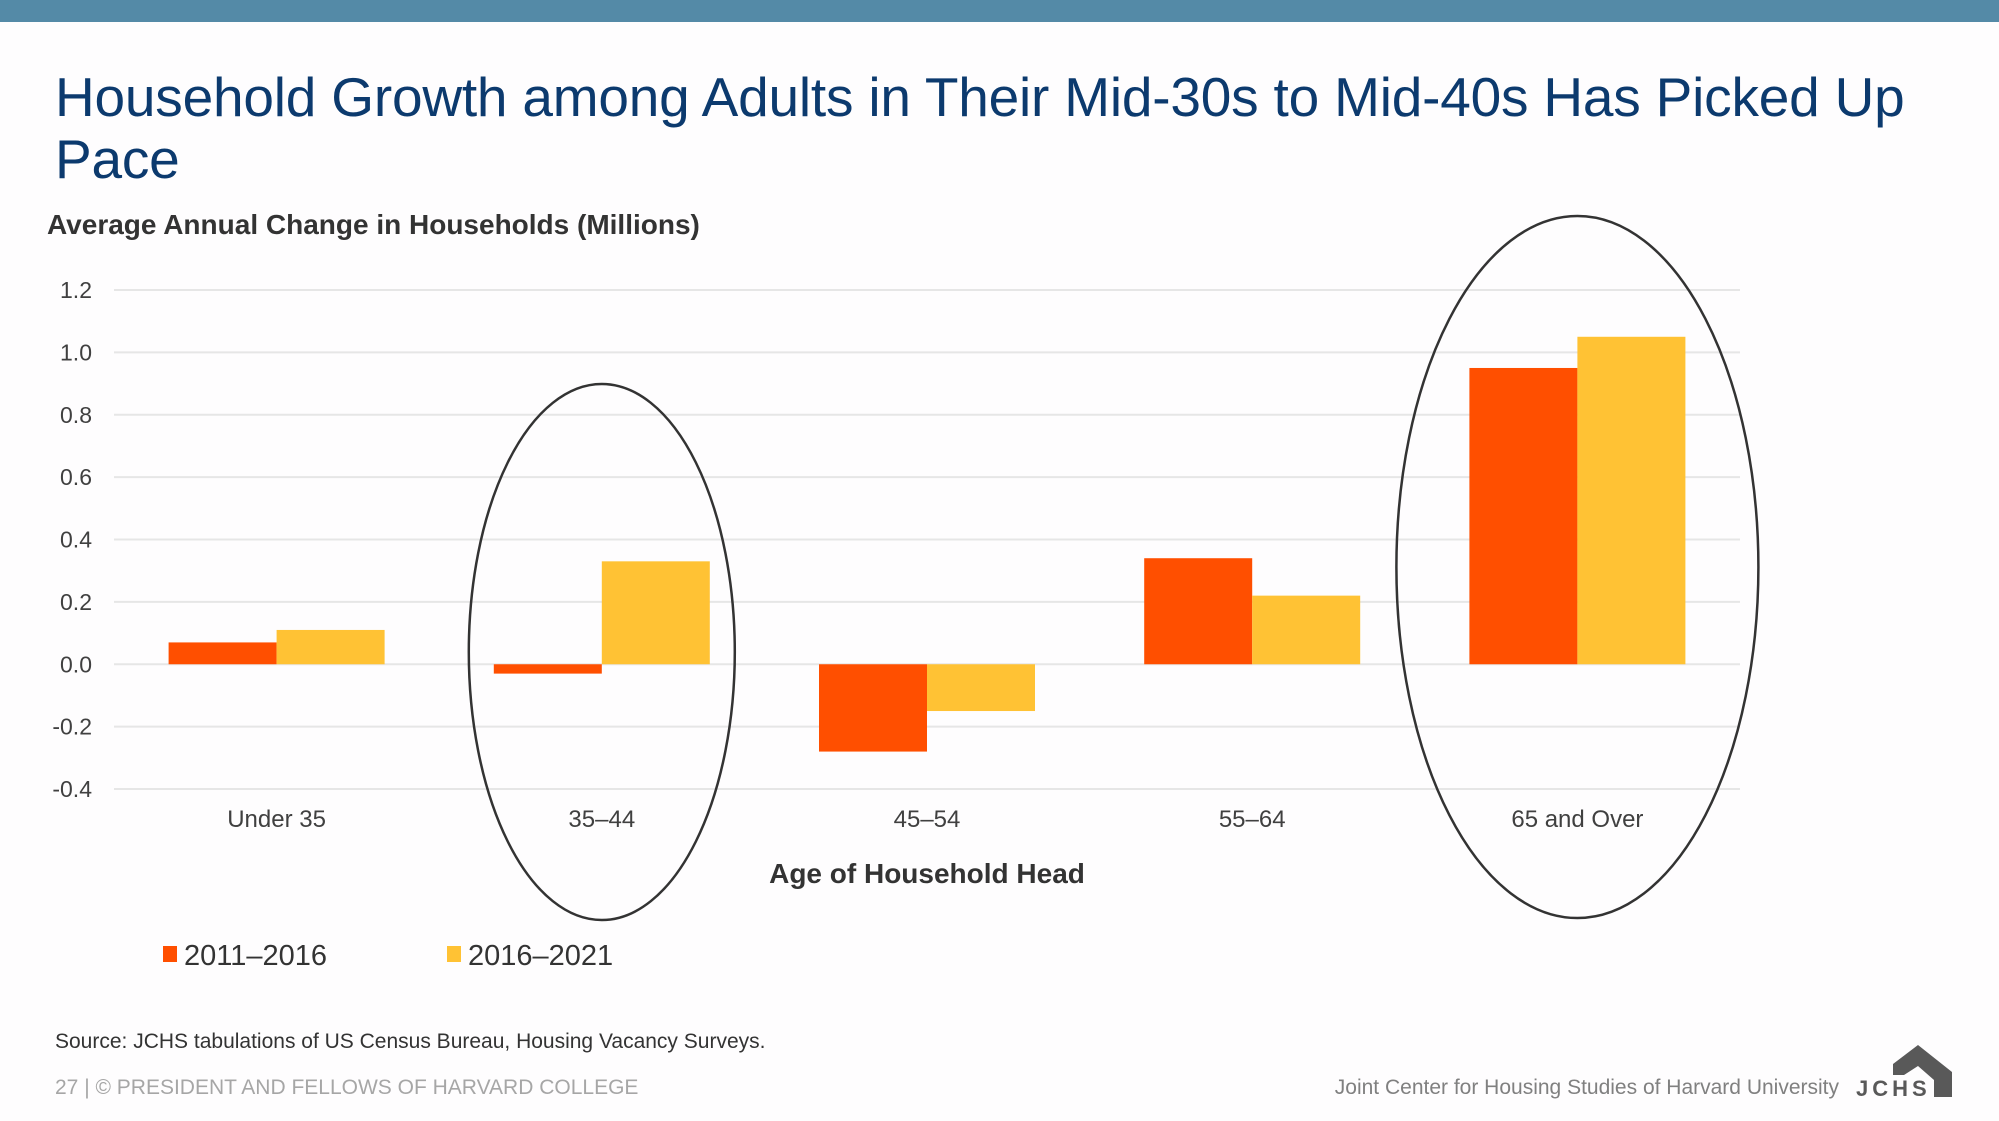 This screenshot has width=1999, height=1121. I want to click on logo-text: JCHS, so click(1893, 1088).